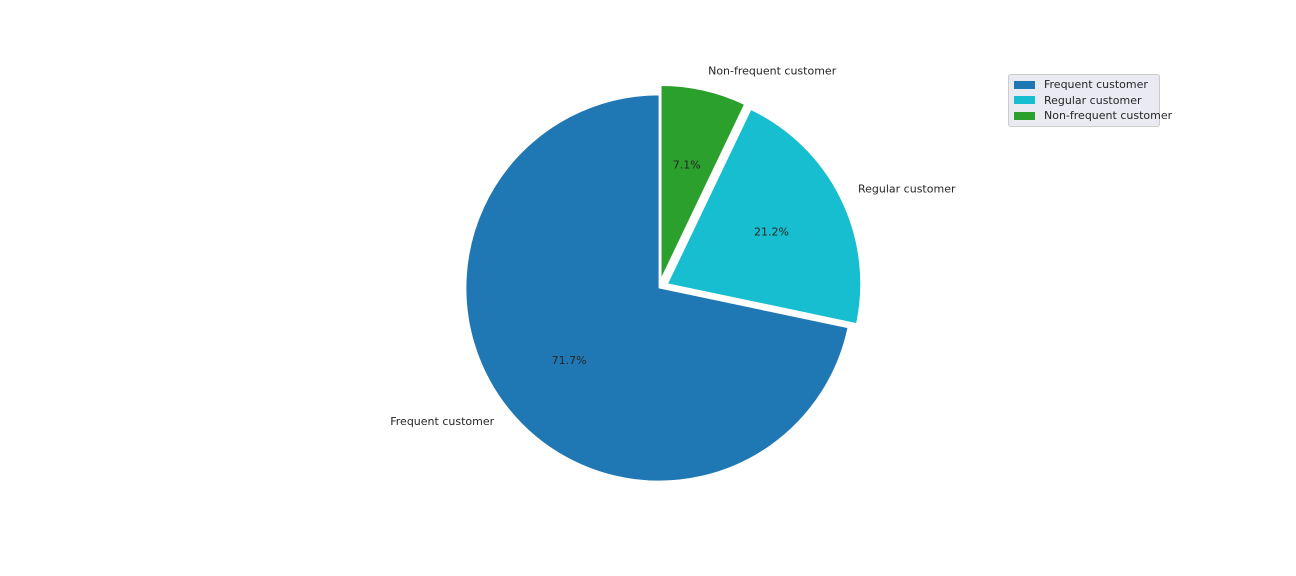 Image resolution: width=1296 pixels, height=576 pixels. I want to click on legend-label: Regular customer, so click(1093, 100).